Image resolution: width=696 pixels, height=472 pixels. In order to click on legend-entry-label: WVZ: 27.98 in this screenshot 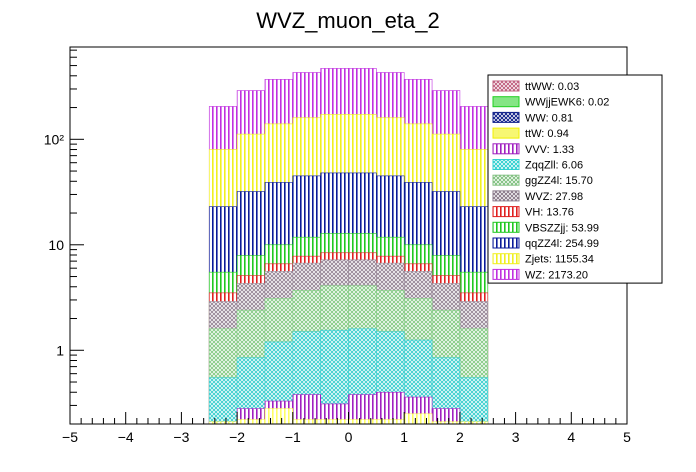, I will do `click(554, 197)`.